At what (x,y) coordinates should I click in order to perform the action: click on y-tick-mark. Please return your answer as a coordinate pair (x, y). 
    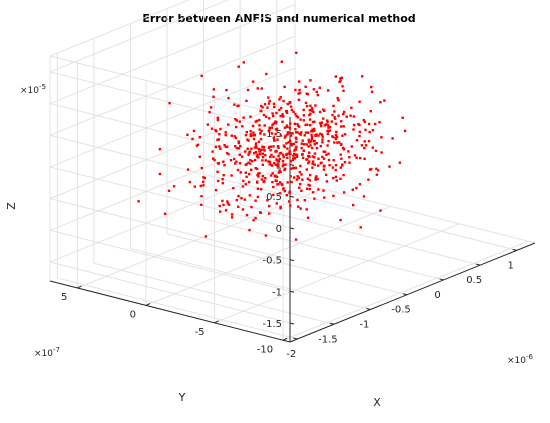
    Looking at the image, I should click on (216, 322).